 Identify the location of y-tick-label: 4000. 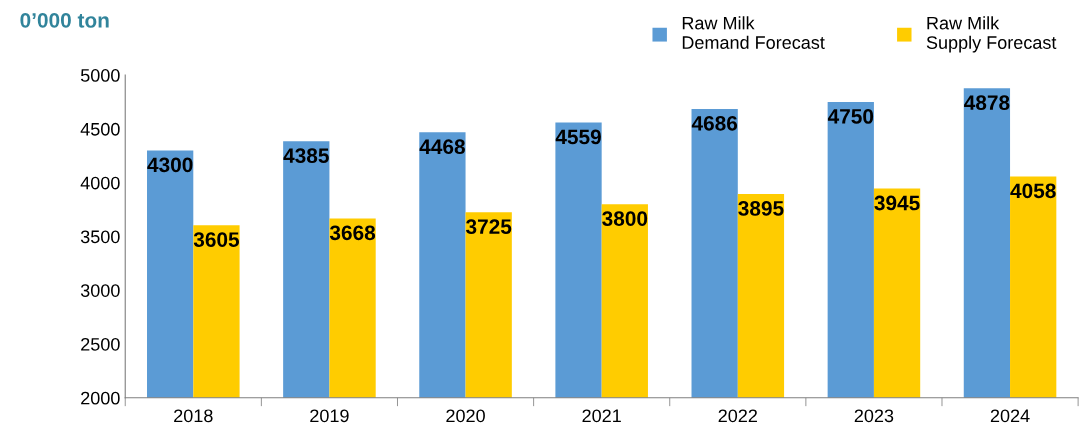
(100, 183).